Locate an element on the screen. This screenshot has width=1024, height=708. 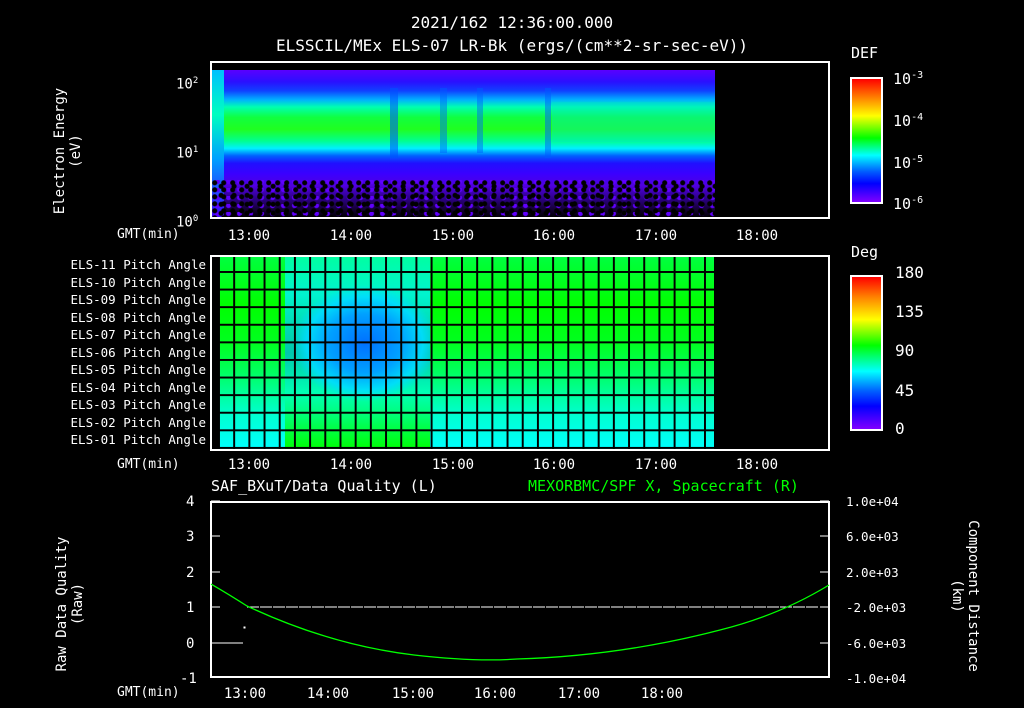
energy-plot-frame is located at coordinates (520, 140).